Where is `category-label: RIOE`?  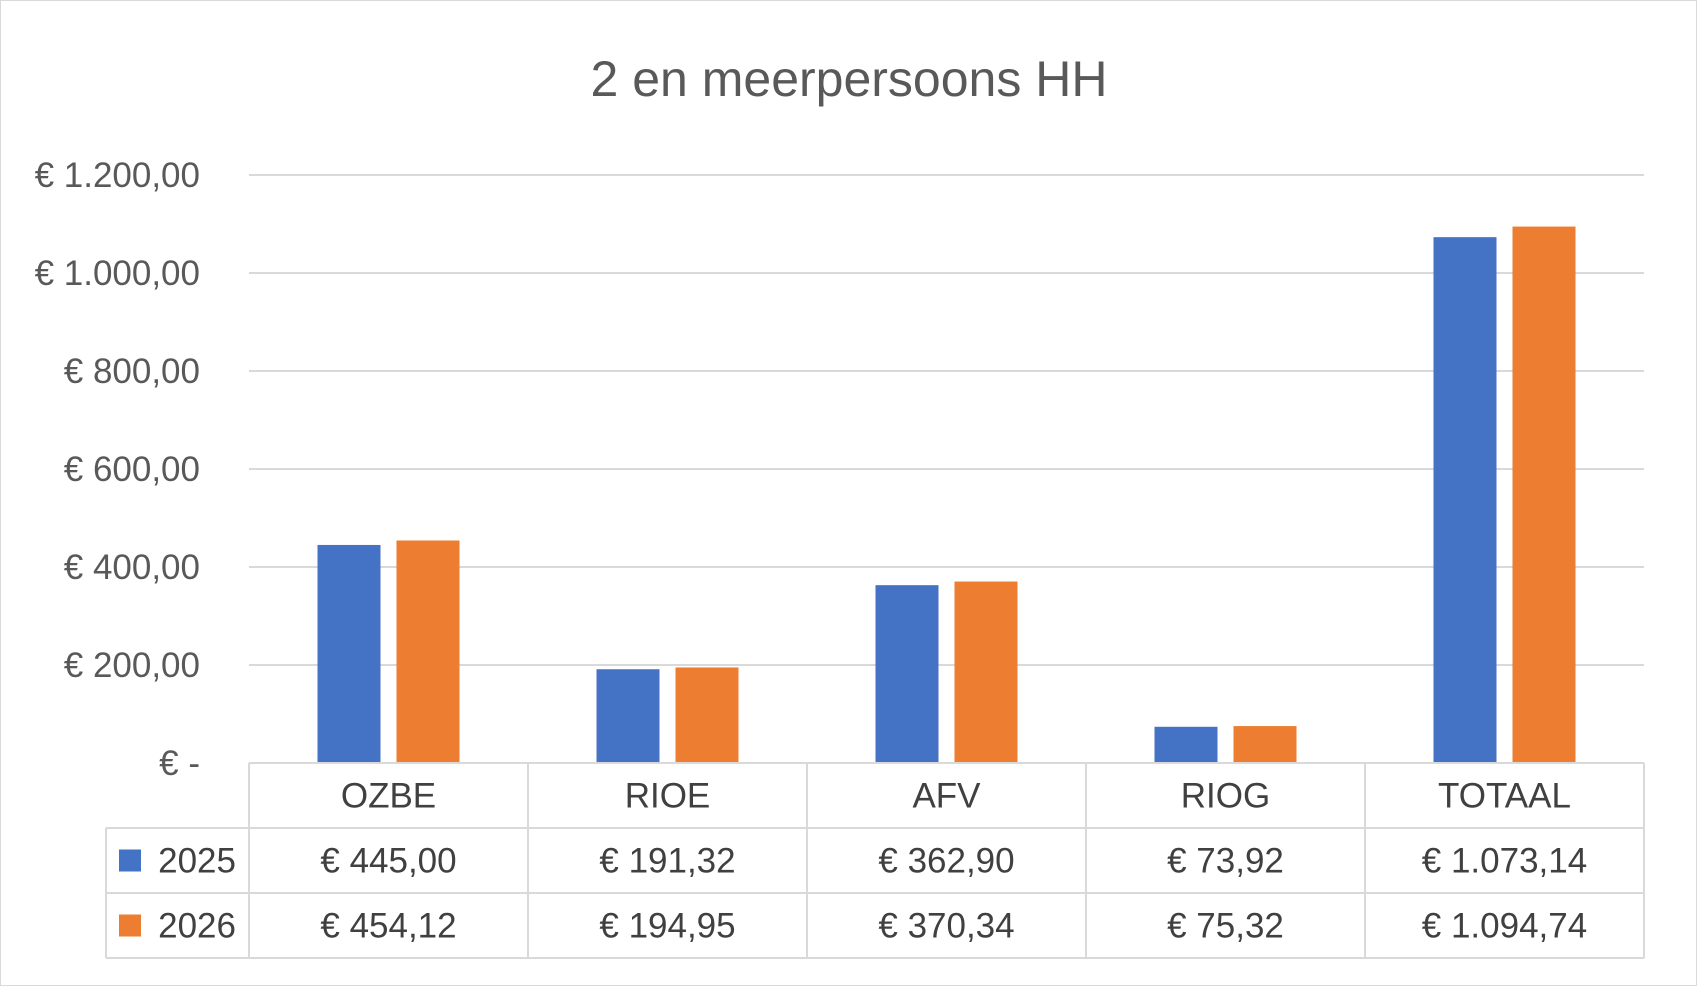
category-label: RIOE is located at coordinates (668, 796).